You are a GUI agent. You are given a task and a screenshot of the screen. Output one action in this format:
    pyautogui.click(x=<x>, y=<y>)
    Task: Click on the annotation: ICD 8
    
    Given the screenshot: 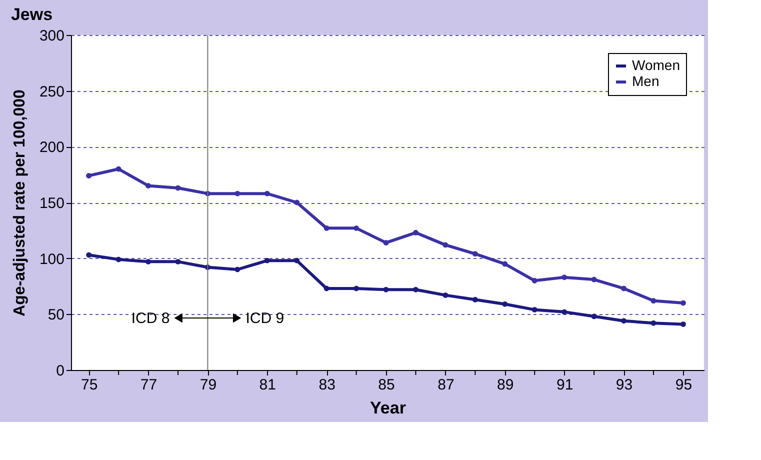 What is the action you would take?
    pyautogui.click(x=150, y=318)
    